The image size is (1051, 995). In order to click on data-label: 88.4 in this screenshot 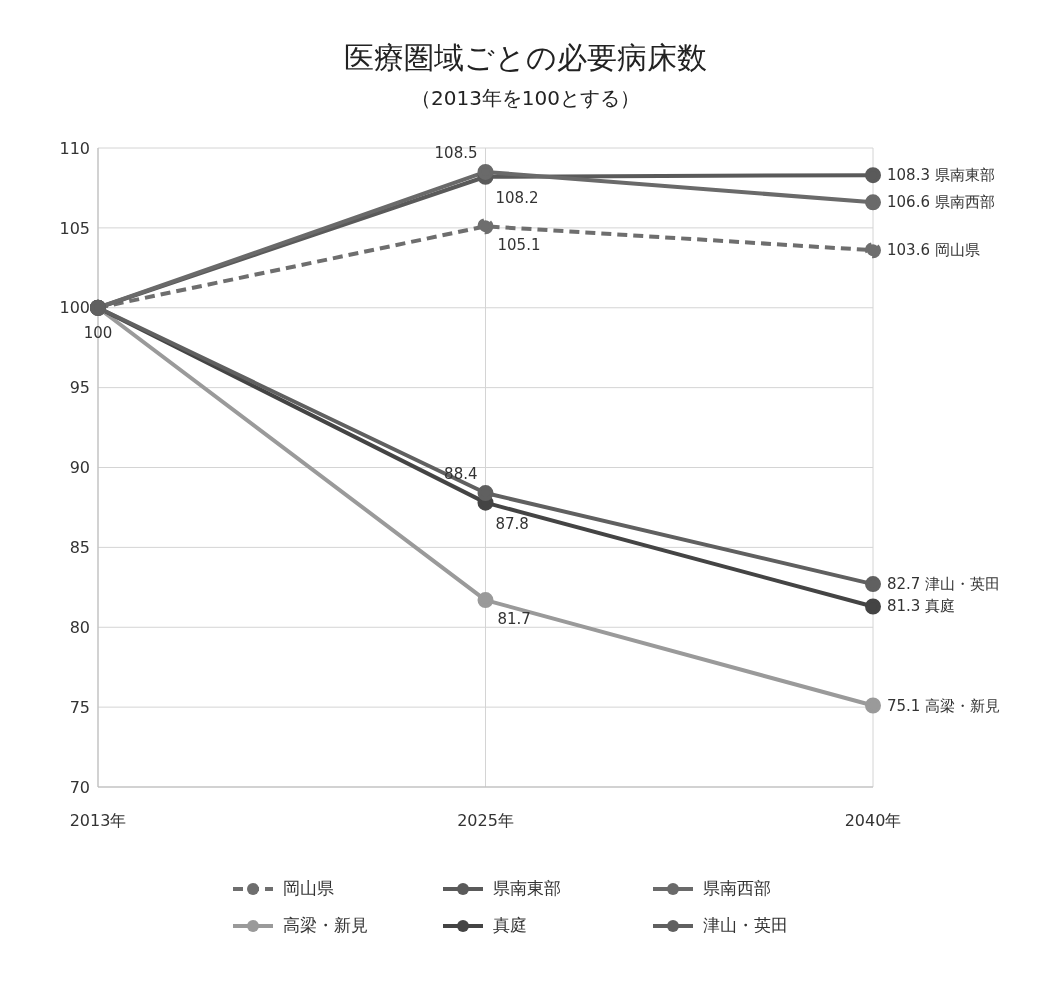, I will do `click(461, 474)`.